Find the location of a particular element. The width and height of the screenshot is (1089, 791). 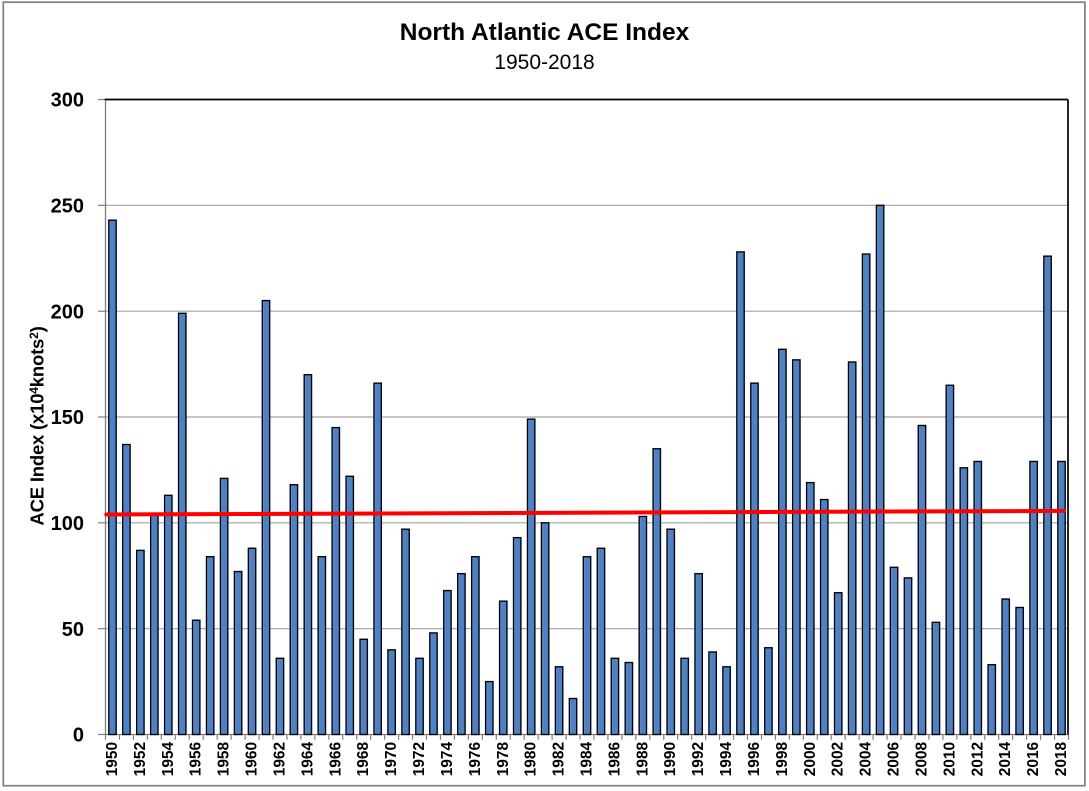

svg-text: 1968 is located at coordinates (363, 758).